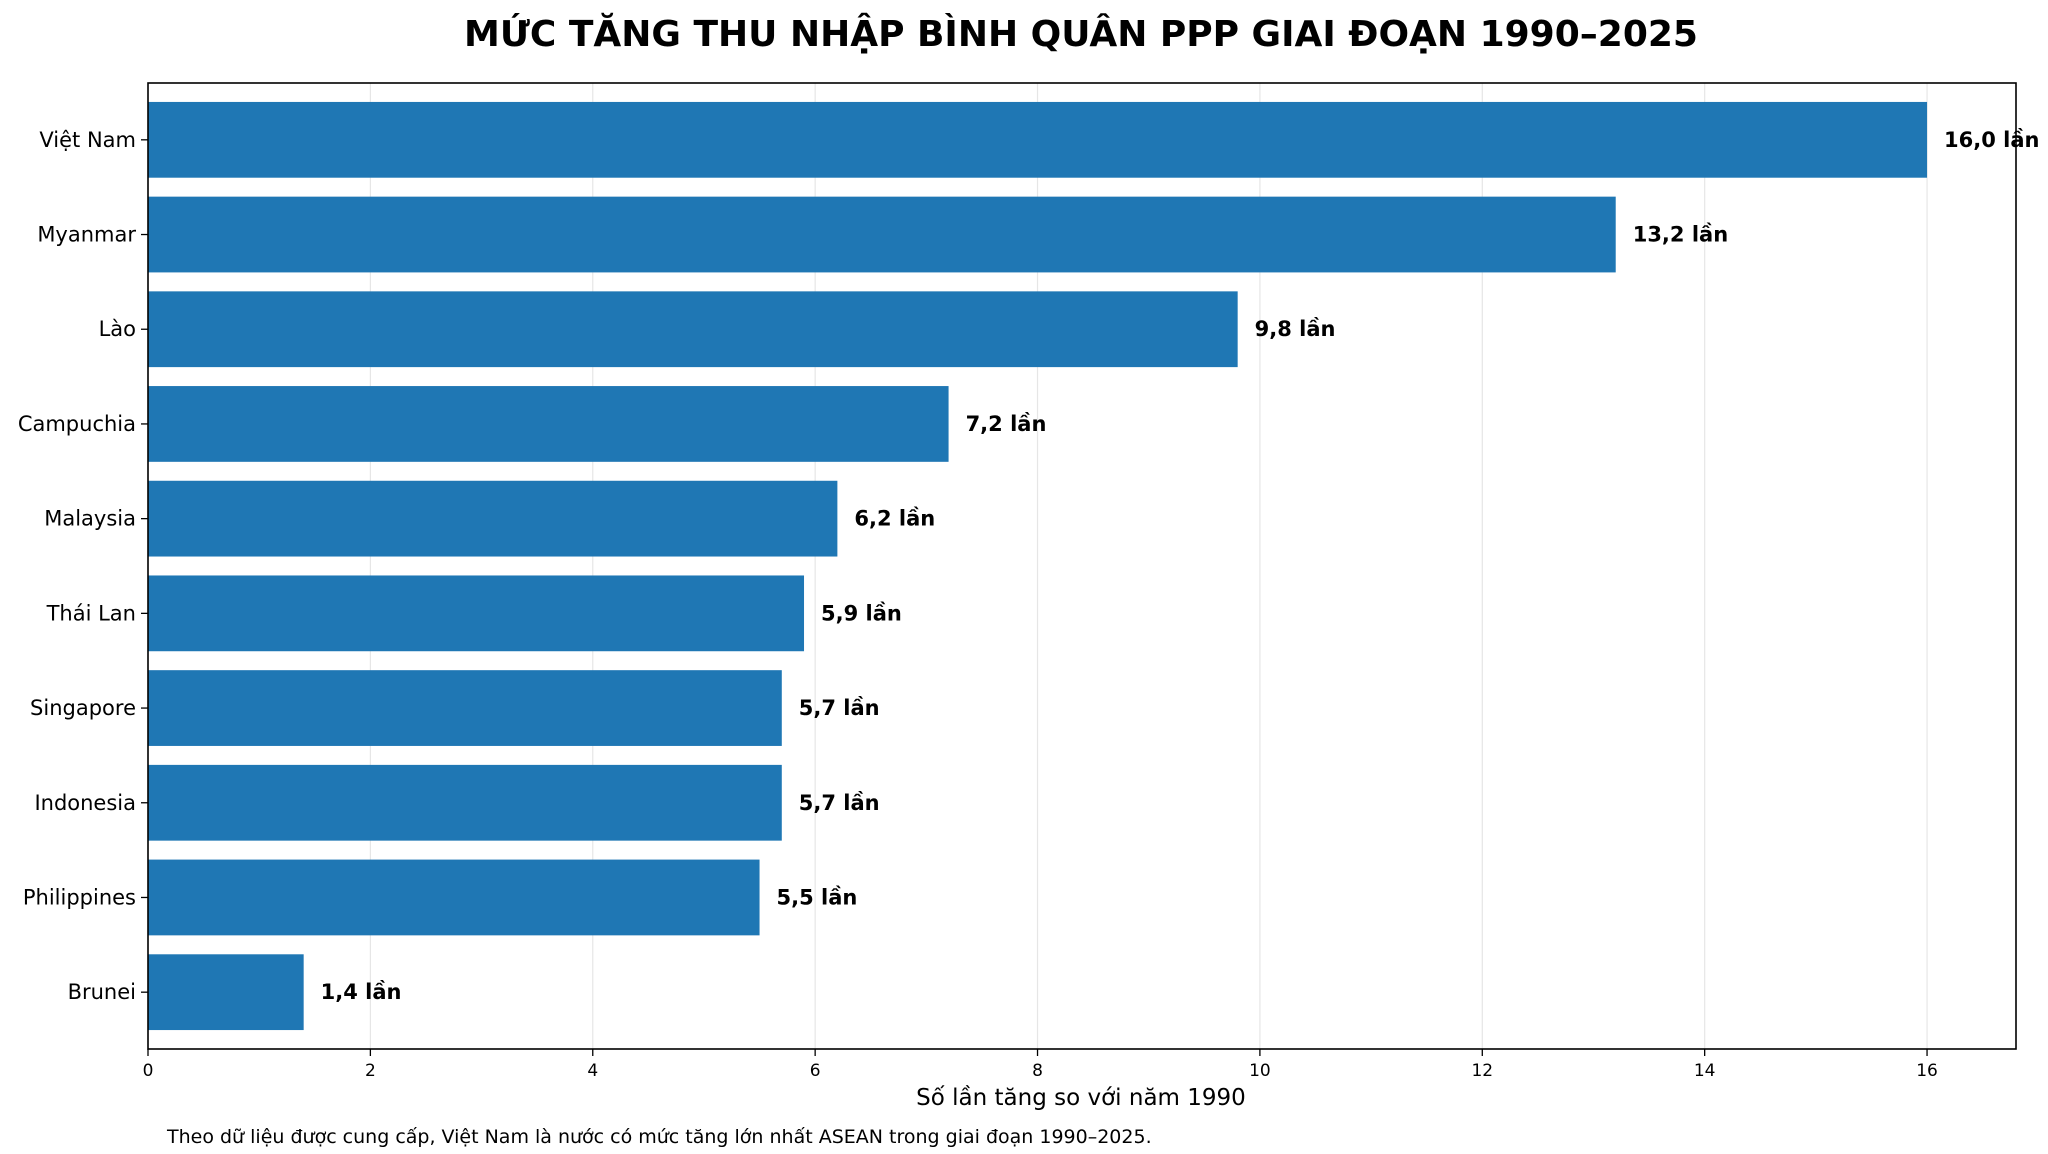  I want to click on y-tick-label: Campuchia, so click(77, 424).